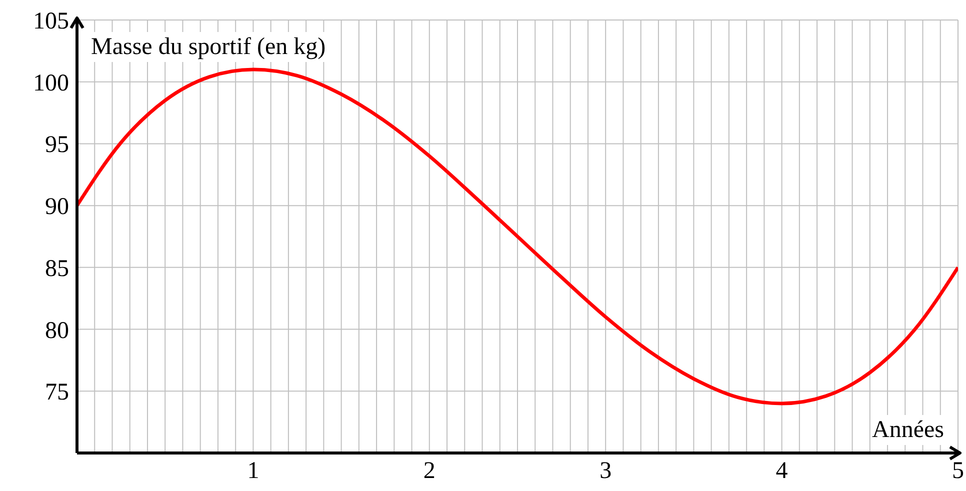 This screenshot has width=966, height=491. I want to click on x-tick-label: 2, so click(429, 471).